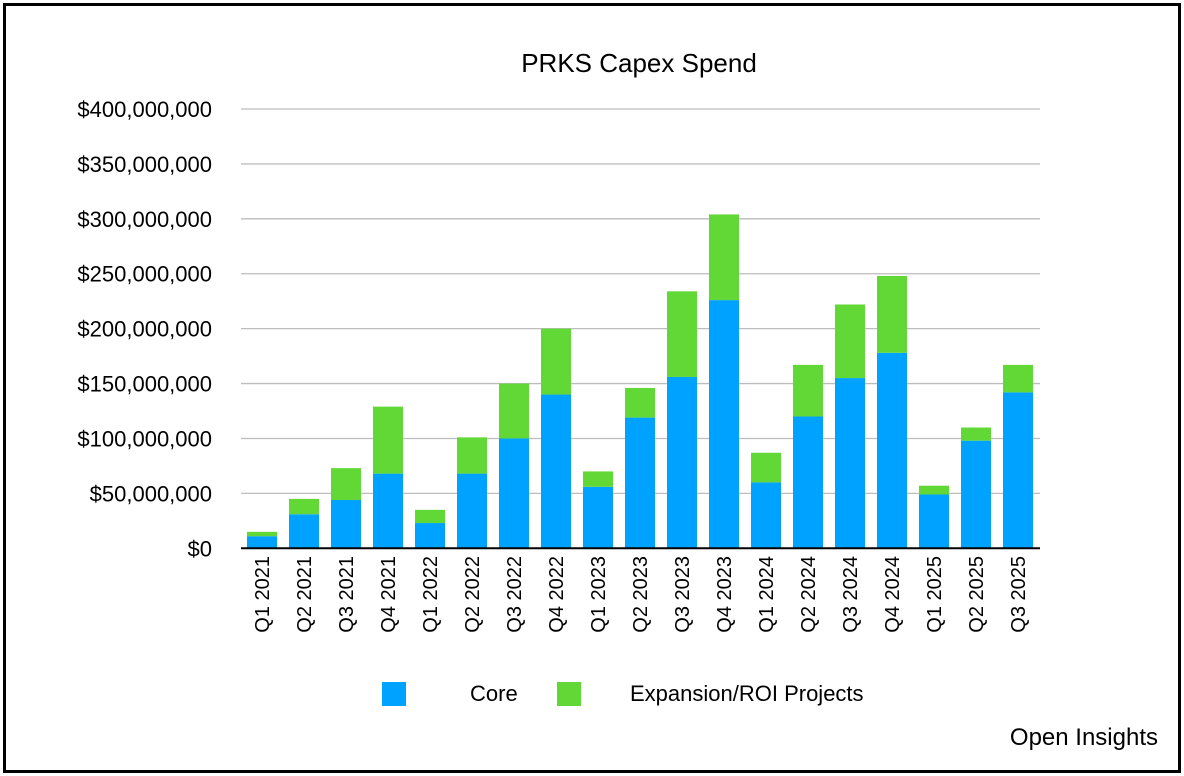  What do you see at coordinates (473, 594) in the screenshot?
I see `x-tick-label: Q2 2022` at bounding box center [473, 594].